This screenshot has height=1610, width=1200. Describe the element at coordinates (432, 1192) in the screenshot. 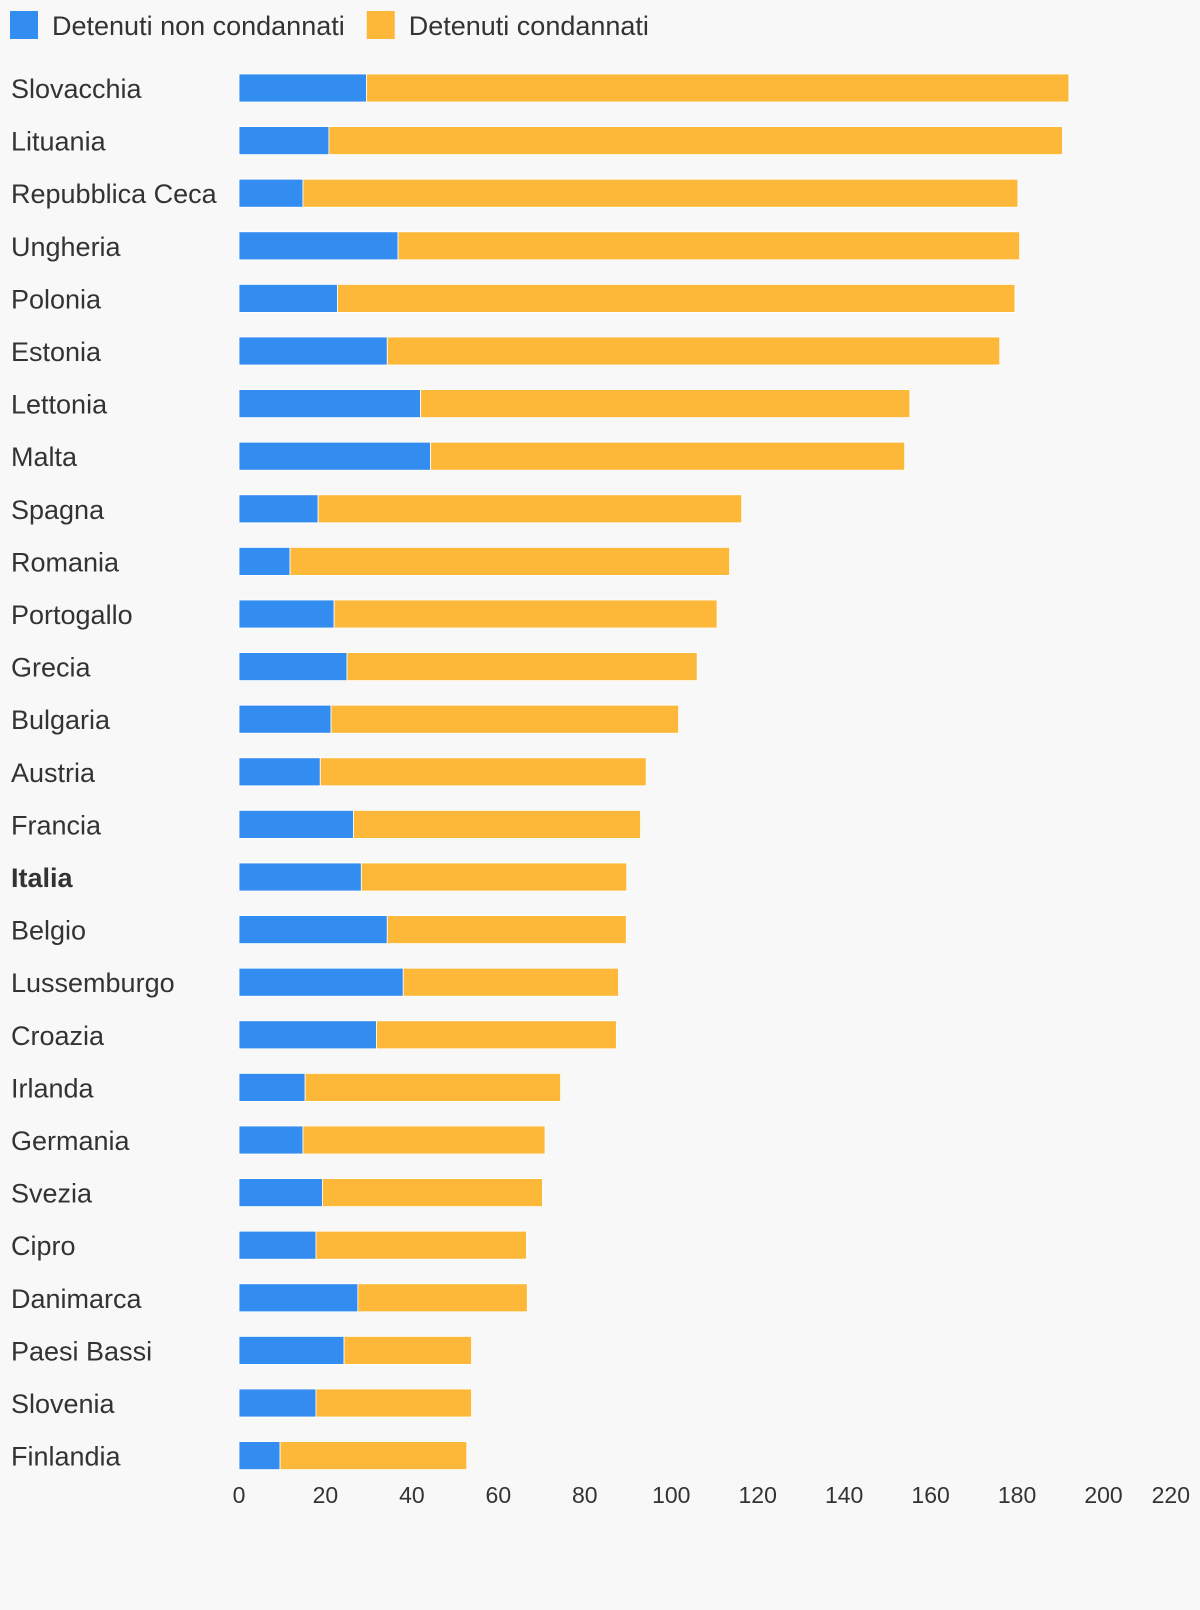

I see `bar-svezia-detenuti-condannati` at that location.